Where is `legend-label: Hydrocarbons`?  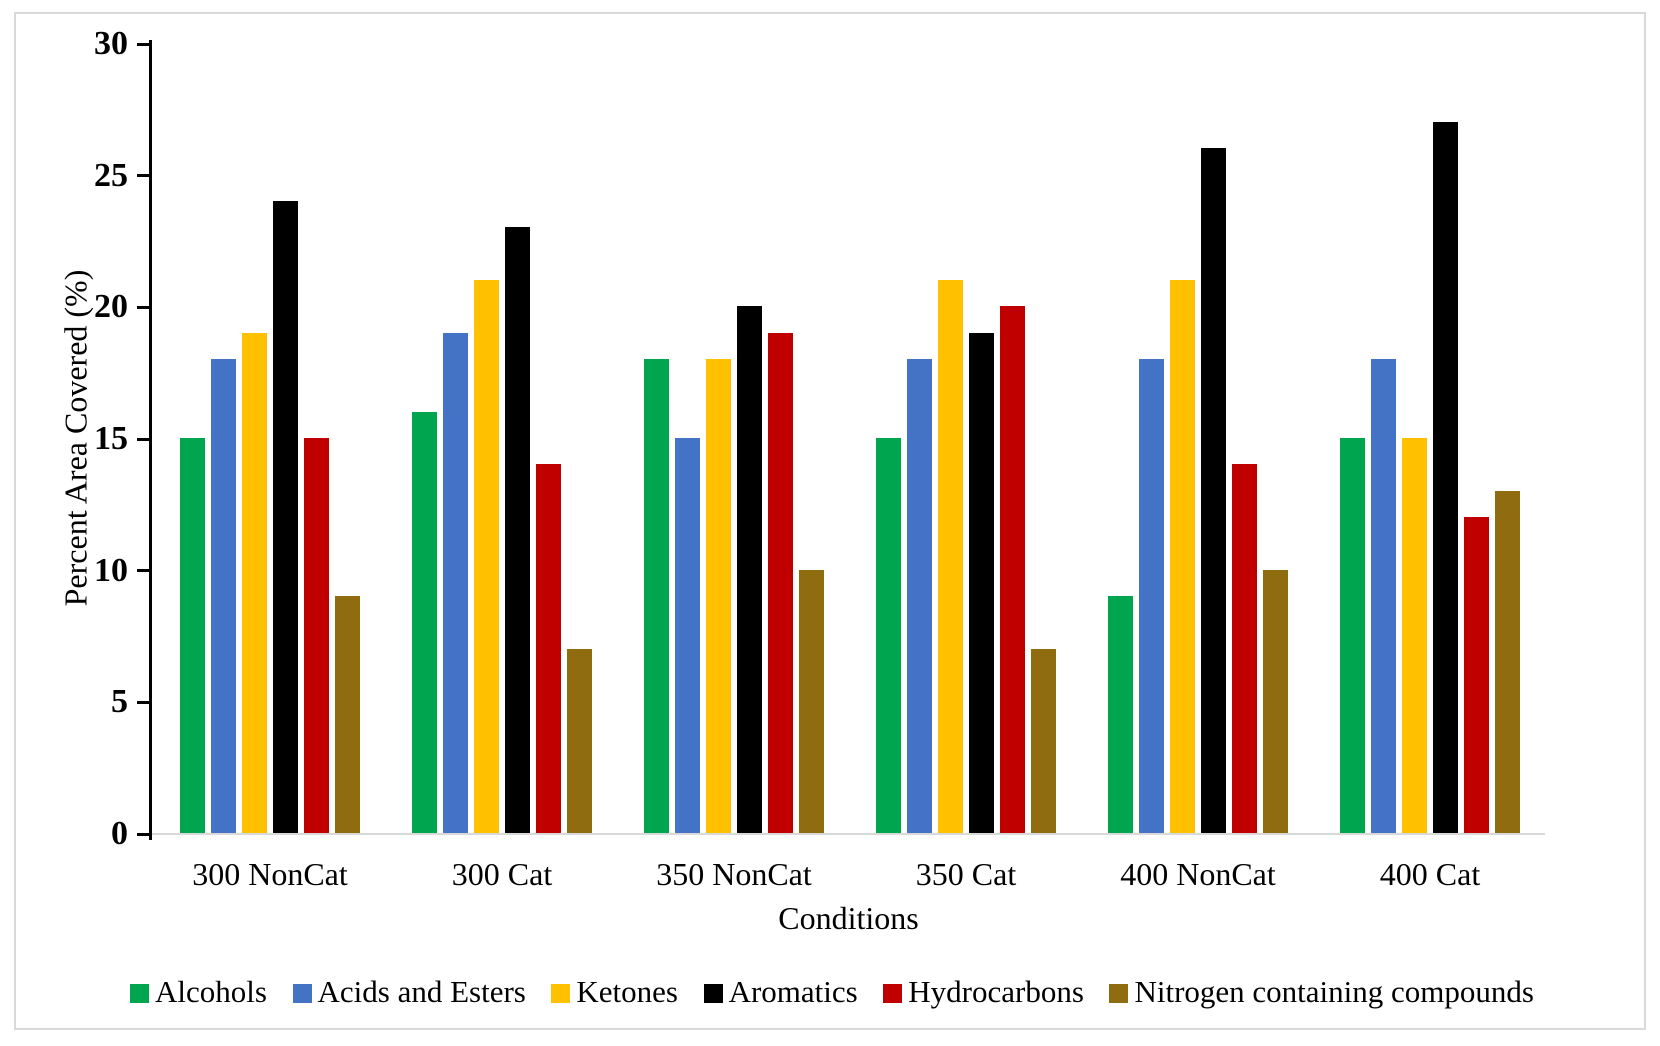
legend-label: Hydrocarbons is located at coordinates (996, 991).